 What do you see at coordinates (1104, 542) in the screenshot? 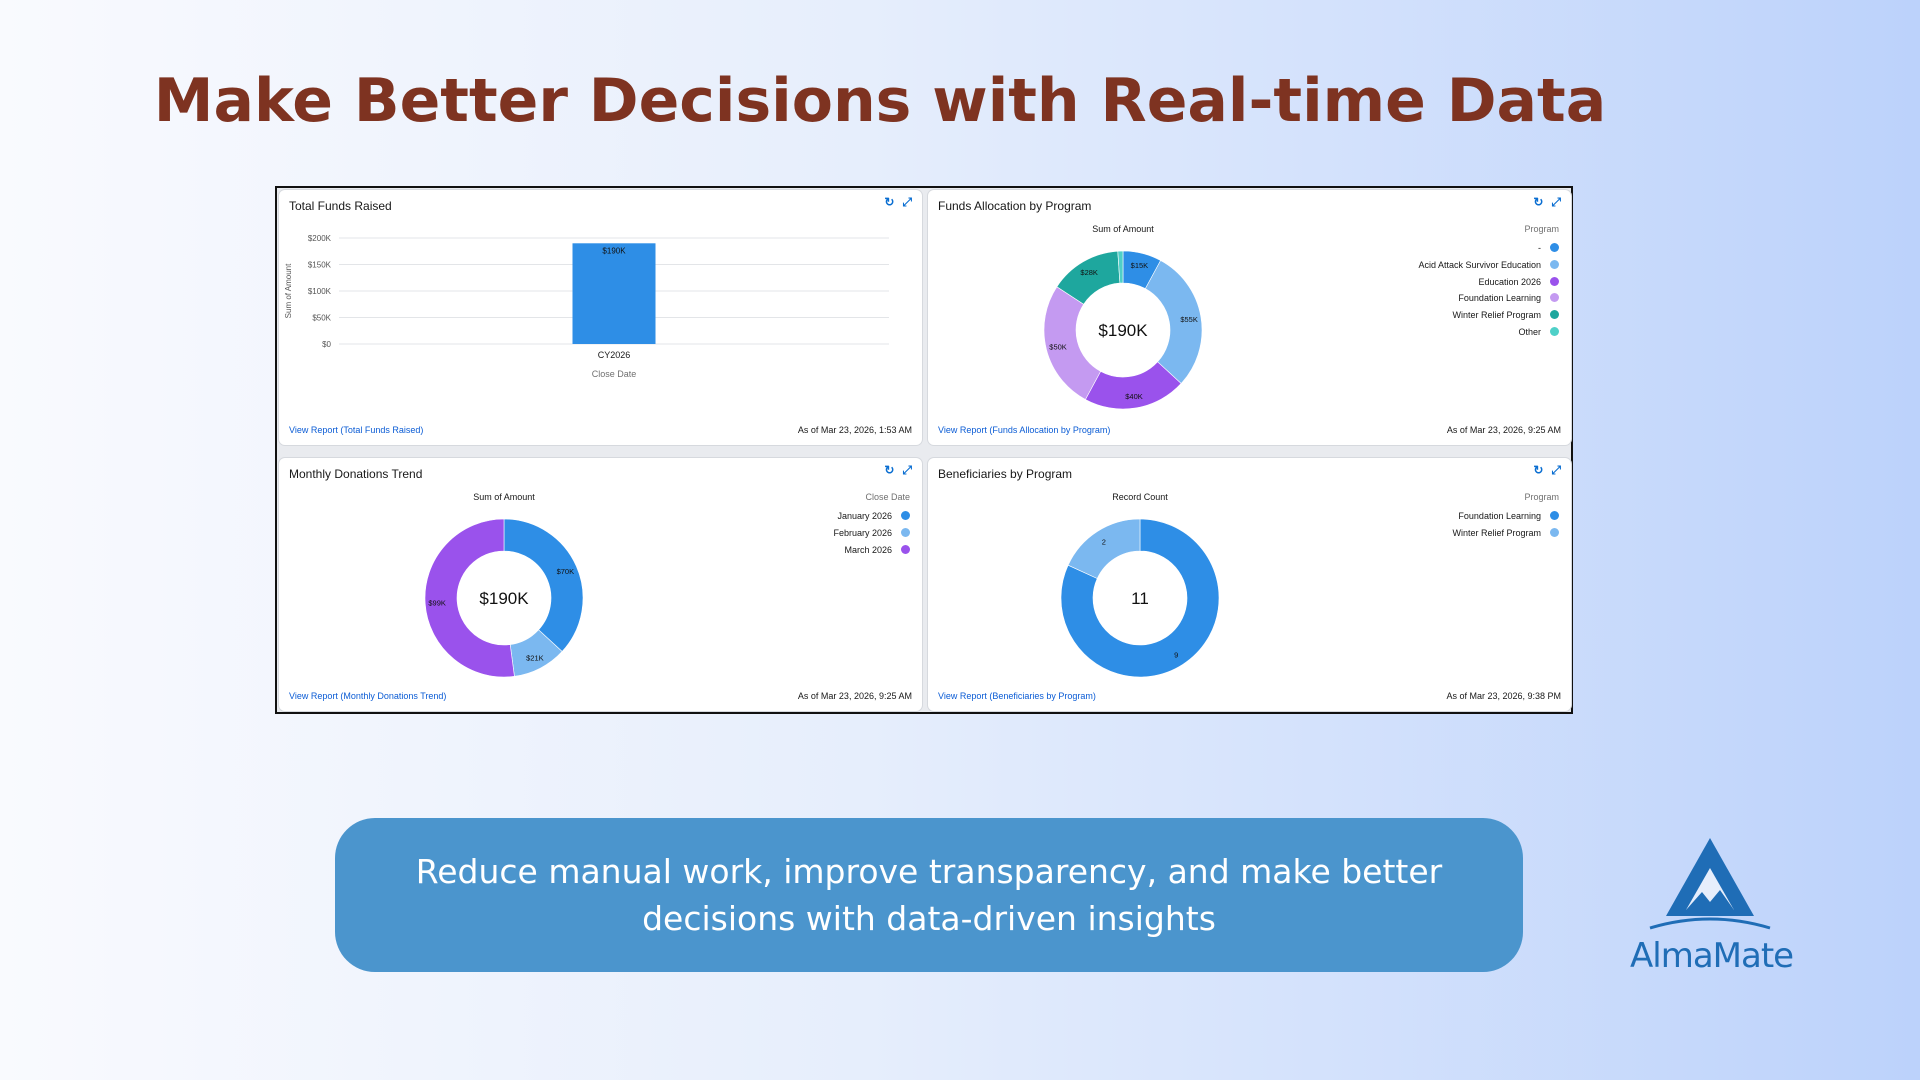
I see `slice-label: 2` at bounding box center [1104, 542].